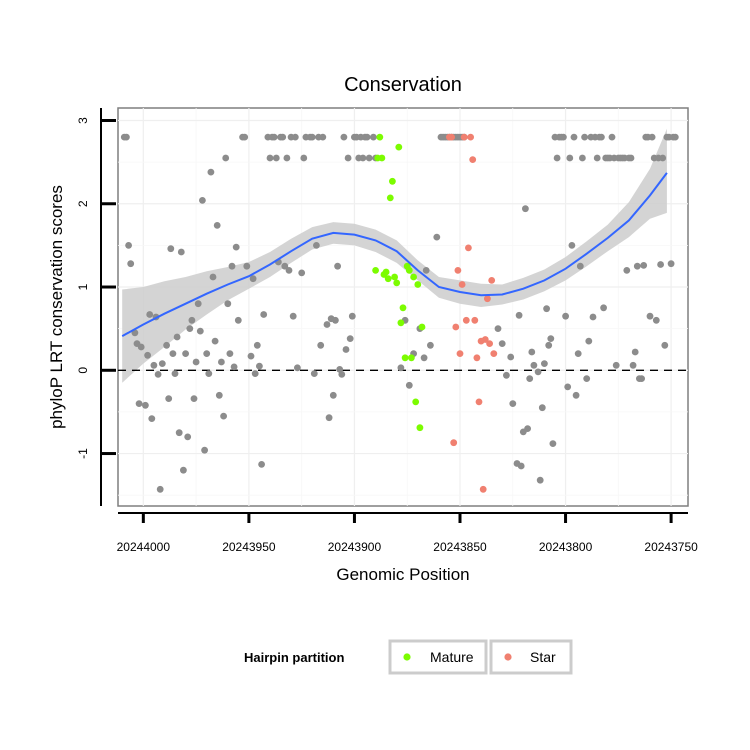  What do you see at coordinates (671, 547) in the screenshot?
I see `x-tick-label-5: 20243750` at bounding box center [671, 547].